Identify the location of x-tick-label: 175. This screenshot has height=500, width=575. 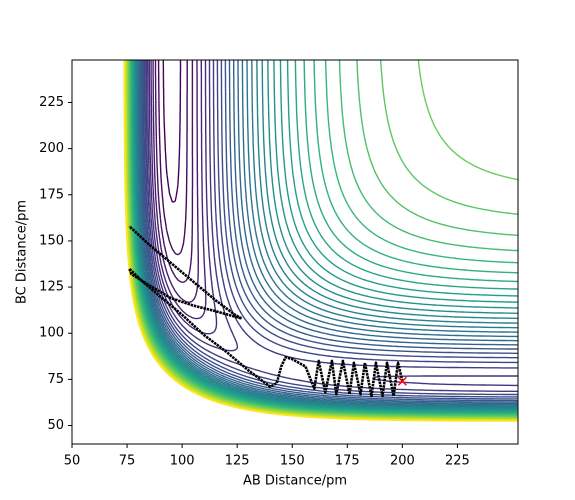
(347, 461).